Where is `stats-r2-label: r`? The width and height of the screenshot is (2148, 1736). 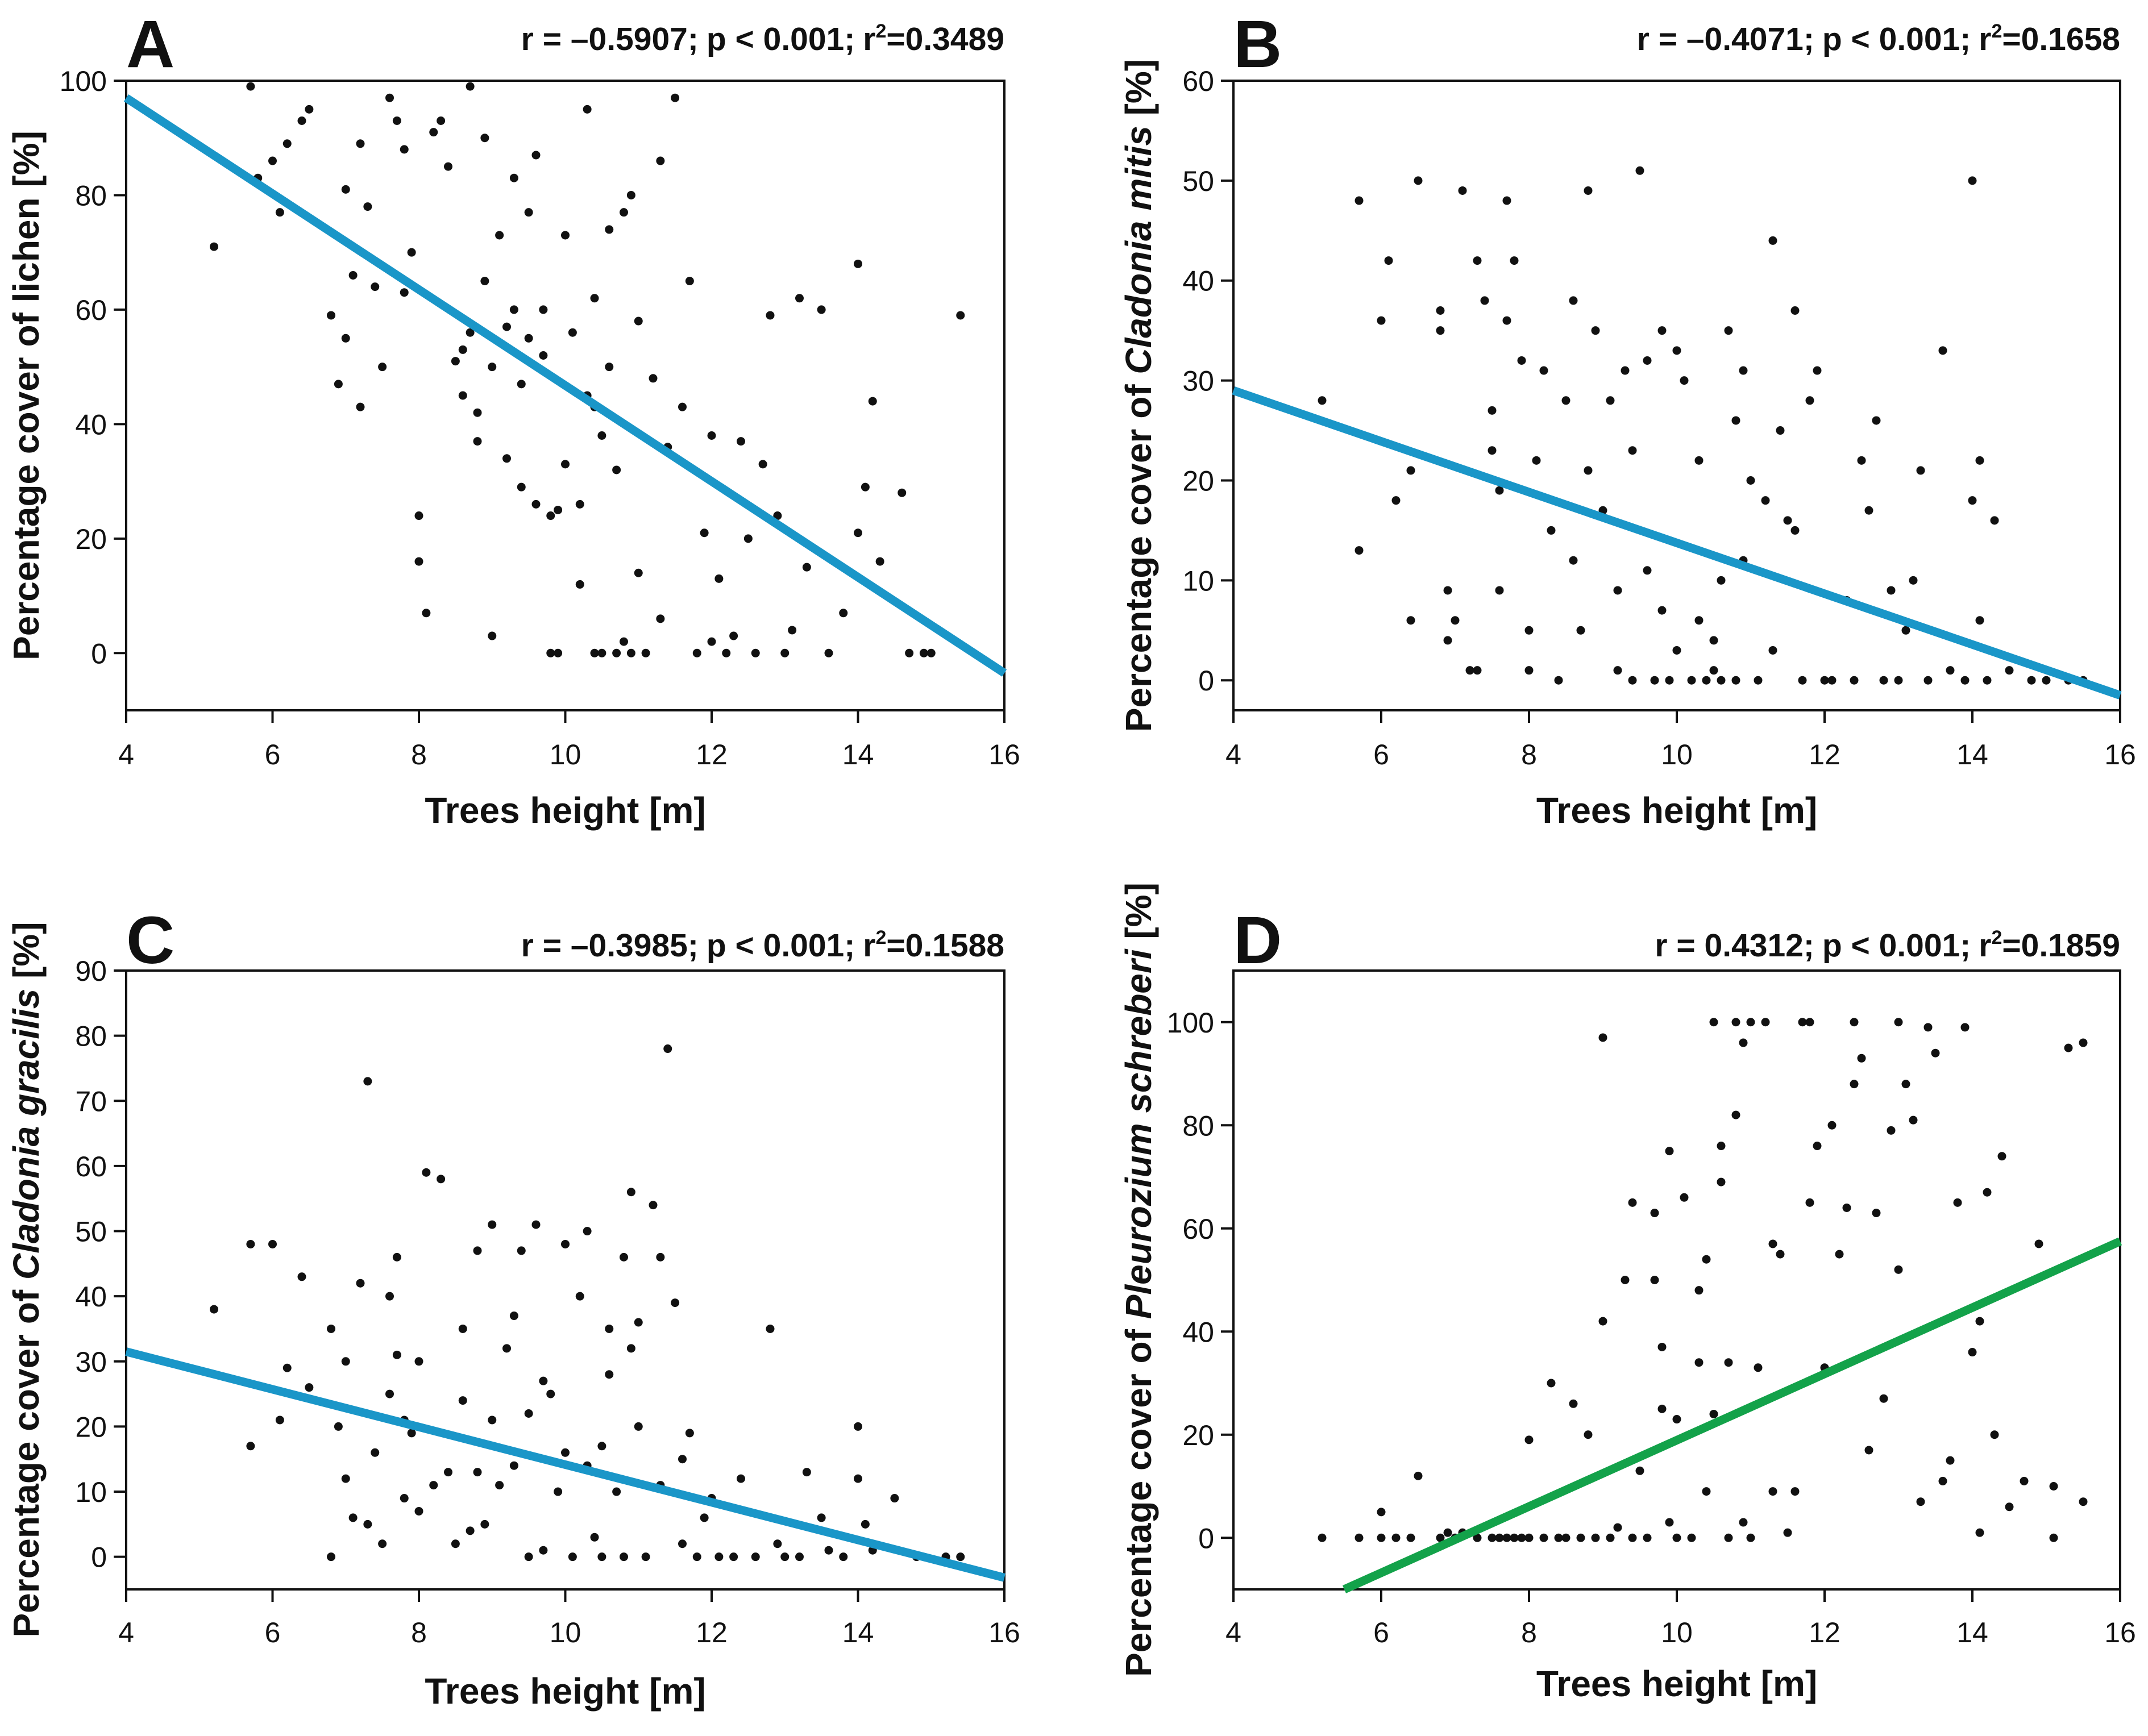
stats-r2-label: r is located at coordinates (1985, 945).